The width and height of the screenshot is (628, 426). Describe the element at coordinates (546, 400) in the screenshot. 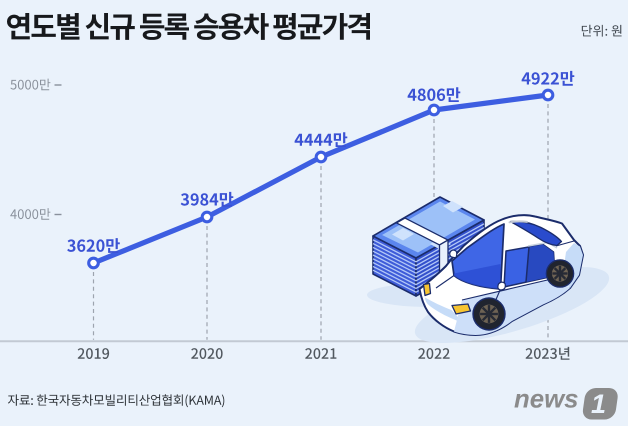

I see `svg-text: news` at that location.